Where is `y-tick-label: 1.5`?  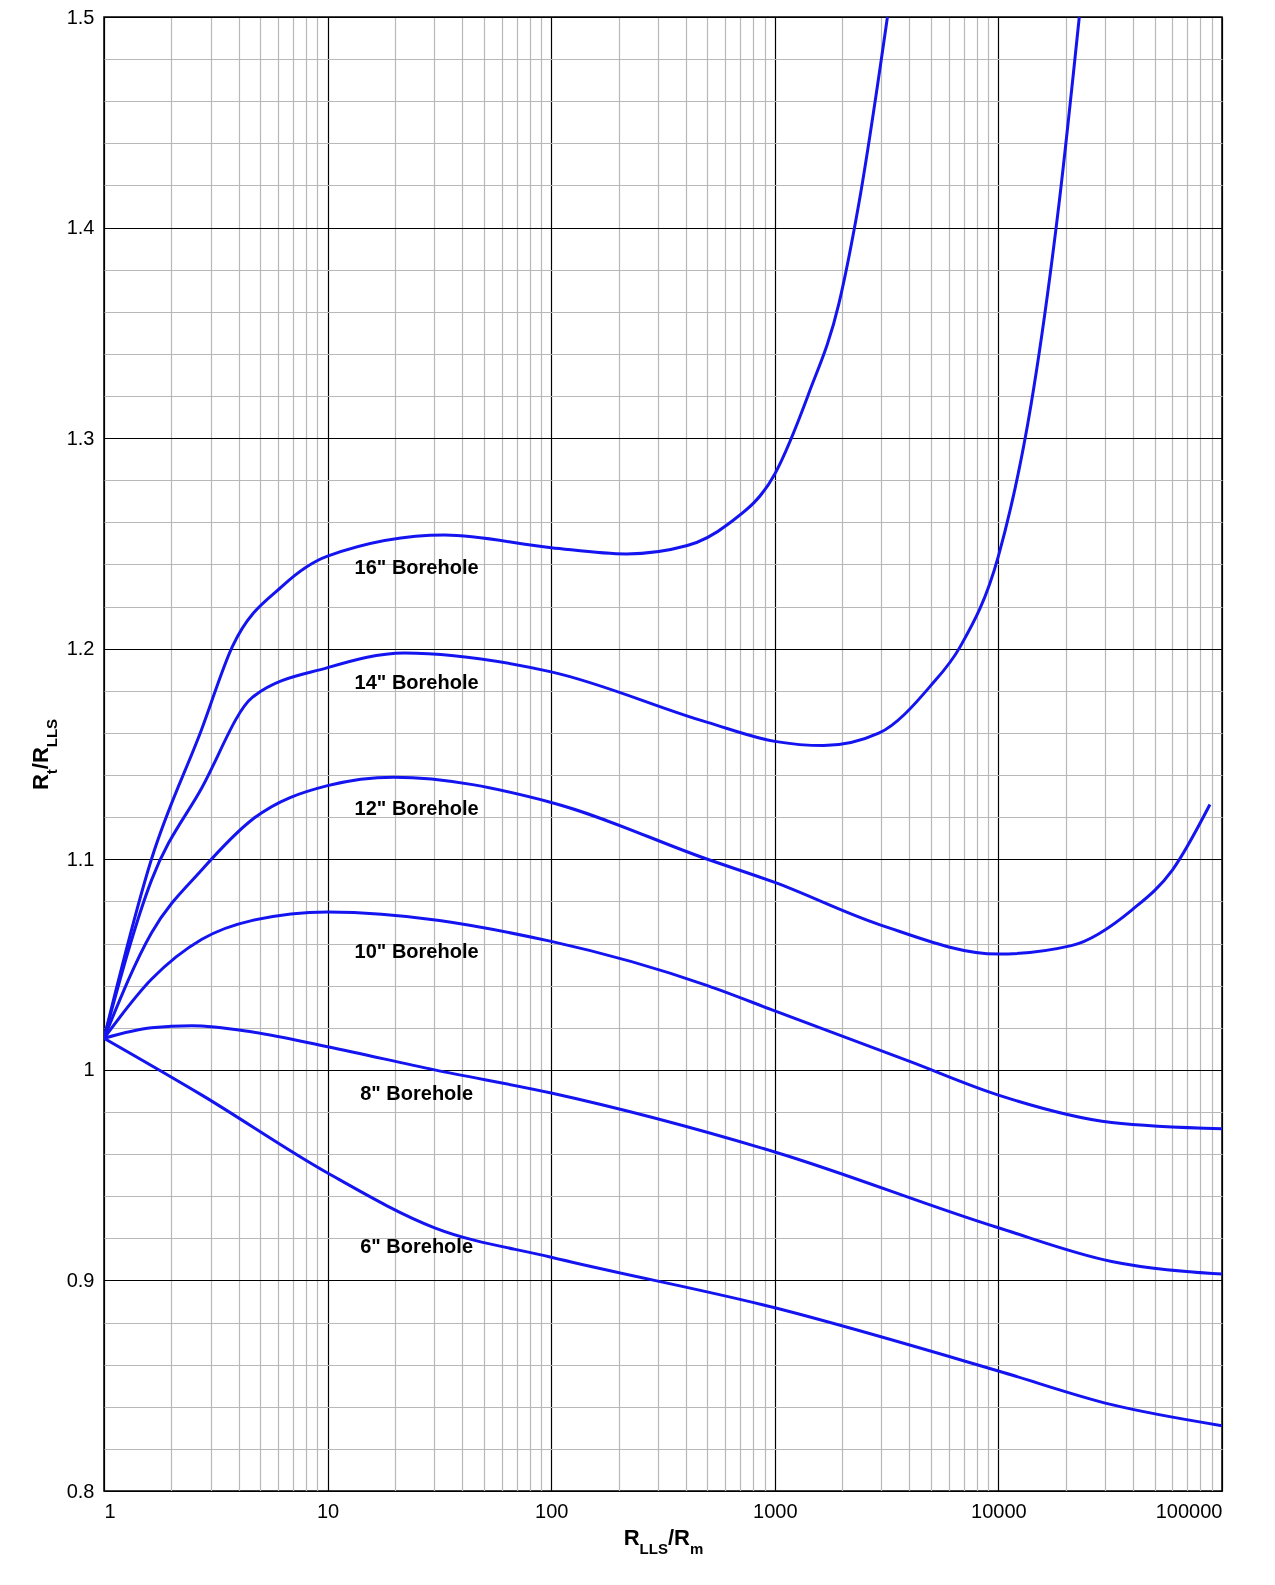
y-tick-label: 1.5 is located at coordinates (80, 16).